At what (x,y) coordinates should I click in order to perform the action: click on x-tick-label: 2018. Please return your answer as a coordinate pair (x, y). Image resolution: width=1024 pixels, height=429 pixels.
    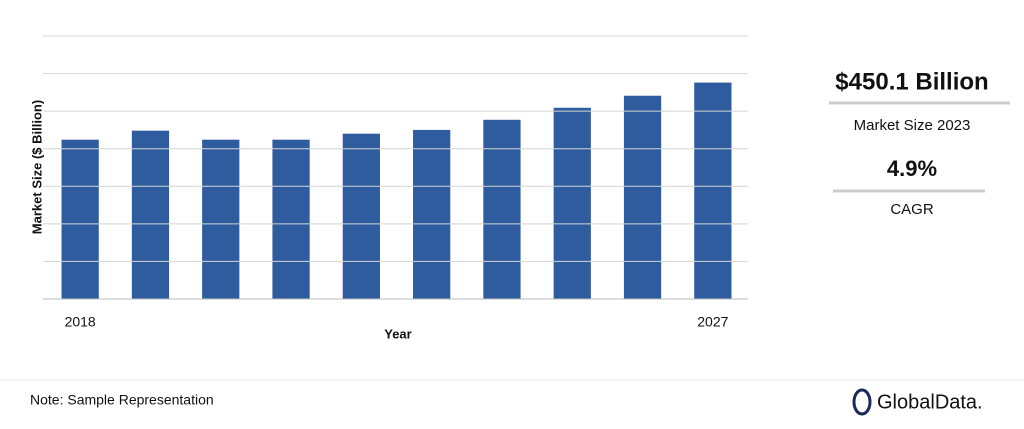
    Looking at the image, I should click on (80, 322).